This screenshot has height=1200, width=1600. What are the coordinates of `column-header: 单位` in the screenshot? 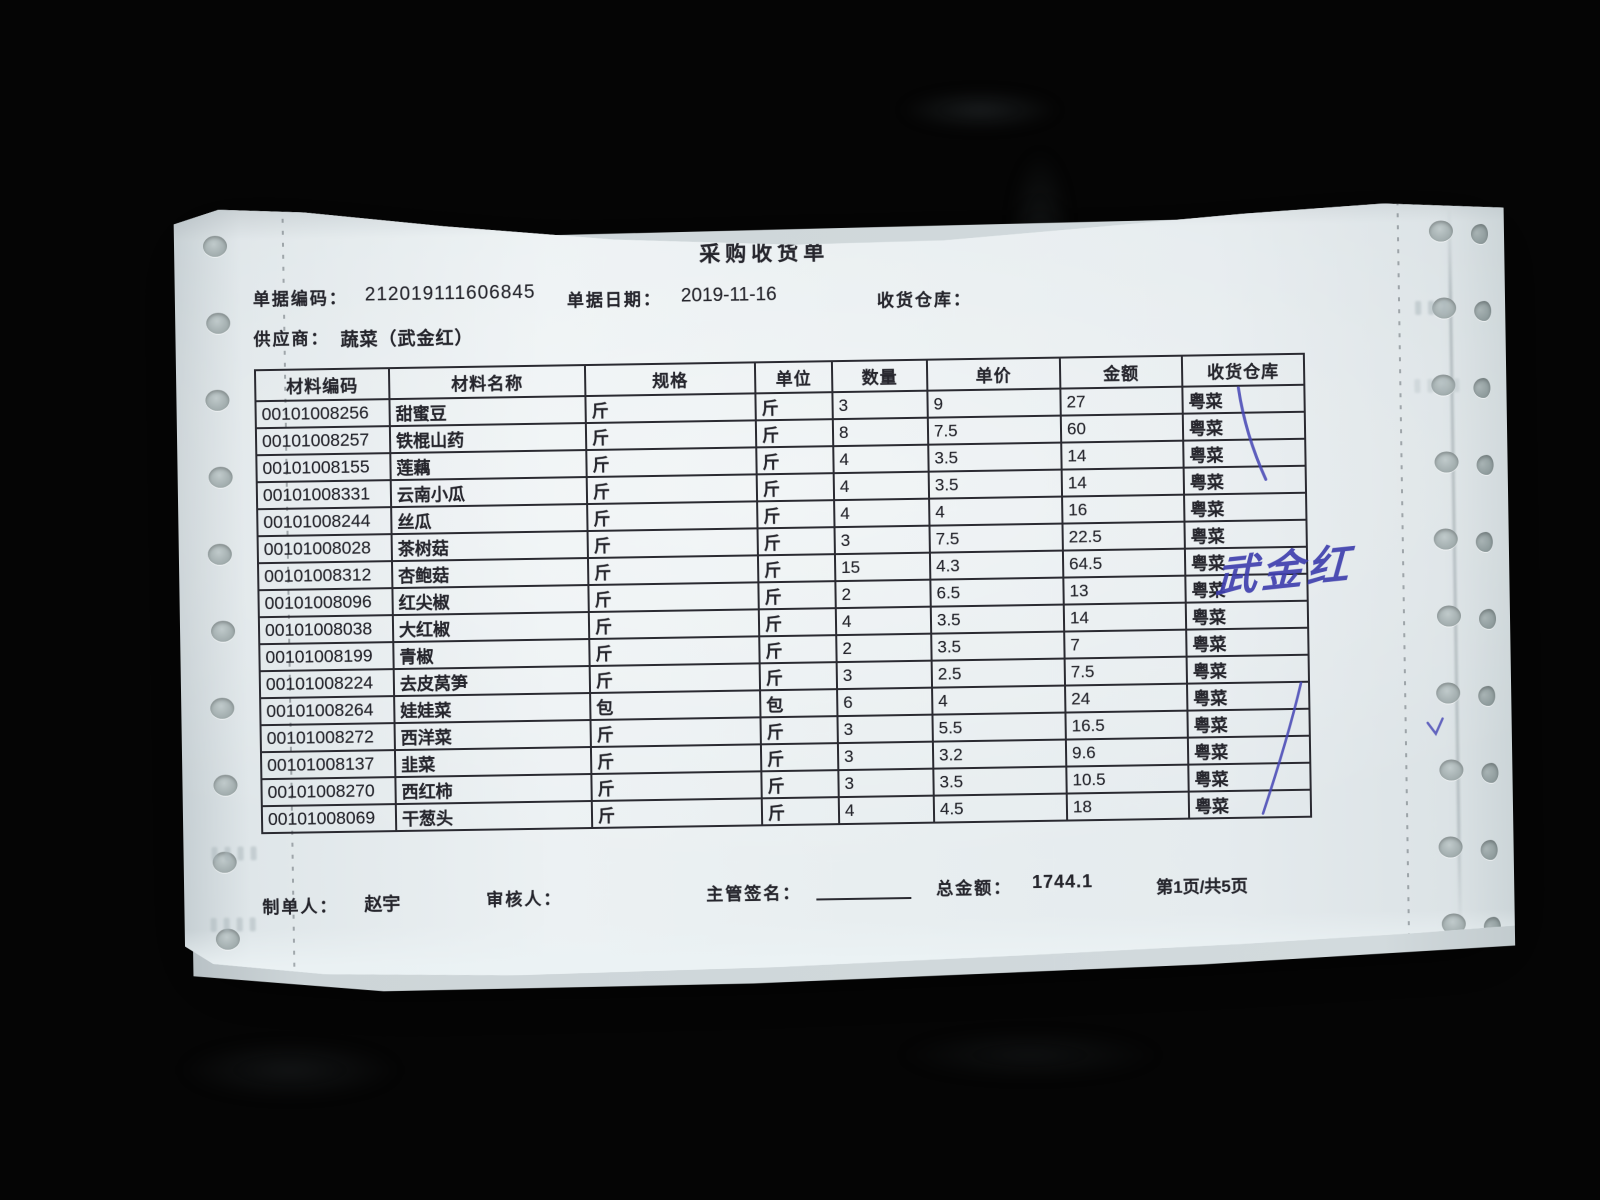 It's located at (793, 377).